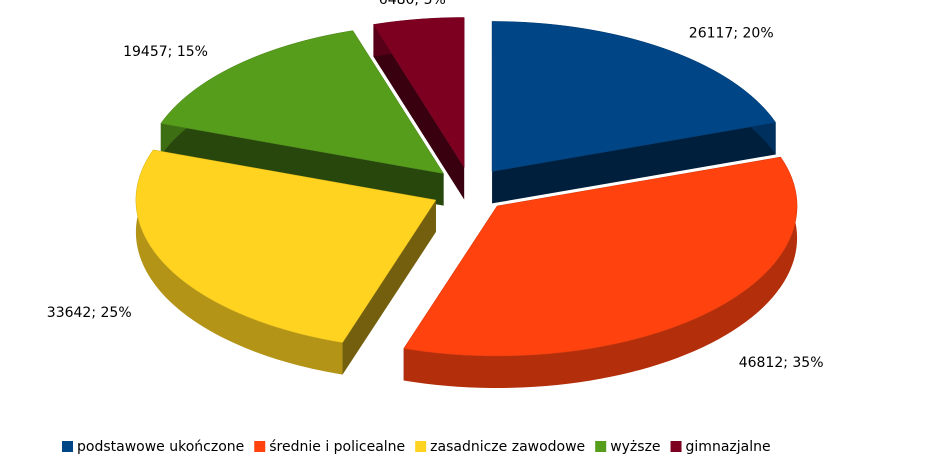  What do you see at coordinates (165, 52) in the screenshot?
I see `data-label: 19457; 15%` at bounding box center [165, 52].